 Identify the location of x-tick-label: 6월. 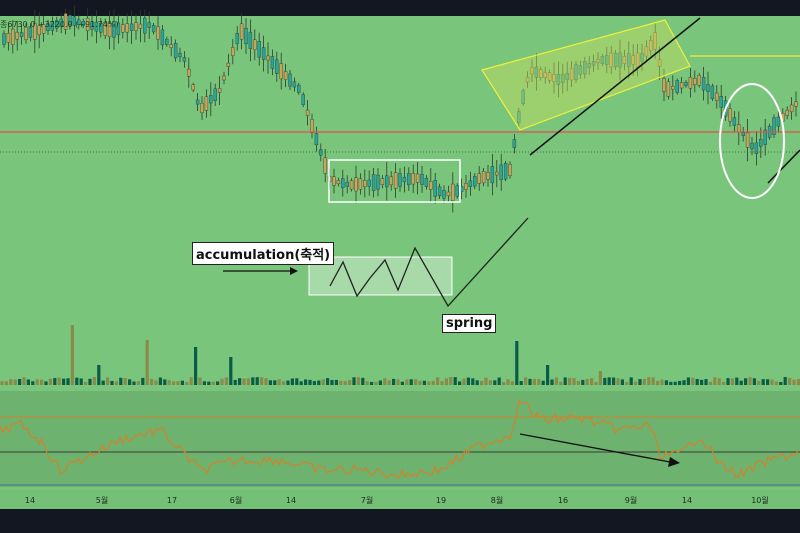
(236, 500).